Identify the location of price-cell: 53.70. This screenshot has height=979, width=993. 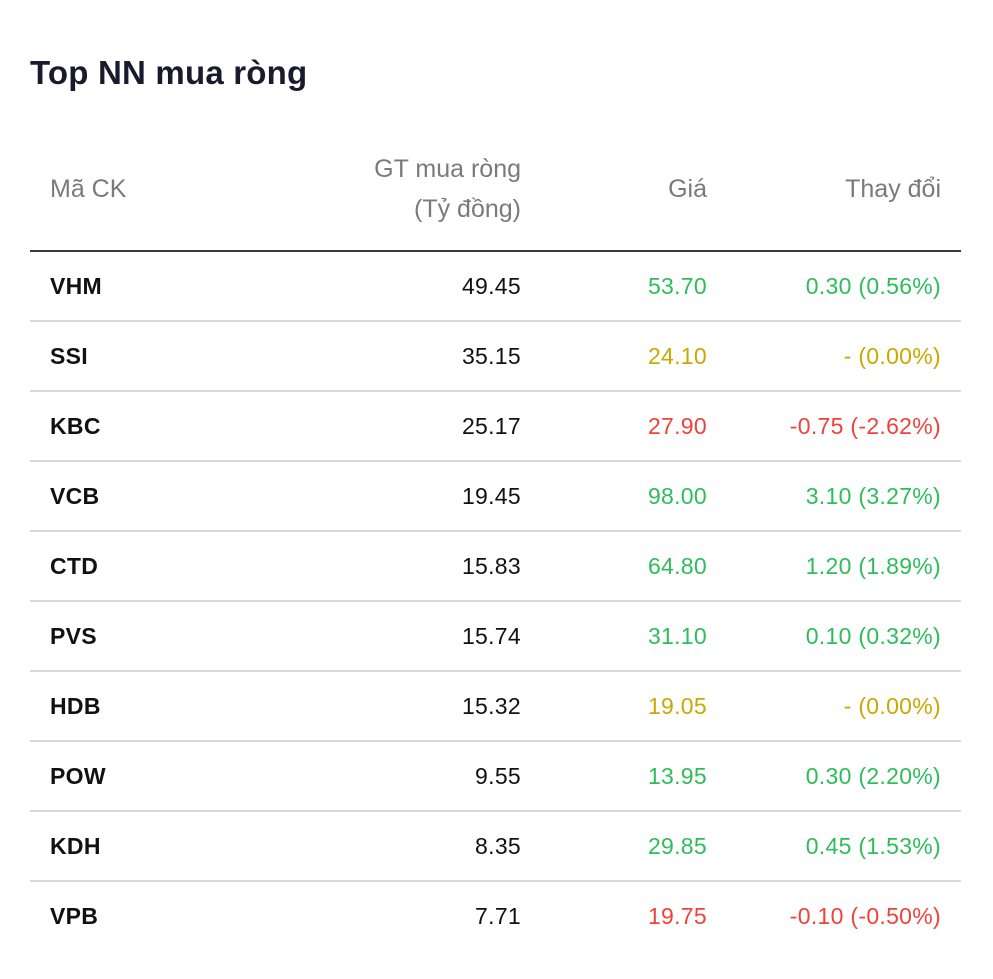
(677, 286).